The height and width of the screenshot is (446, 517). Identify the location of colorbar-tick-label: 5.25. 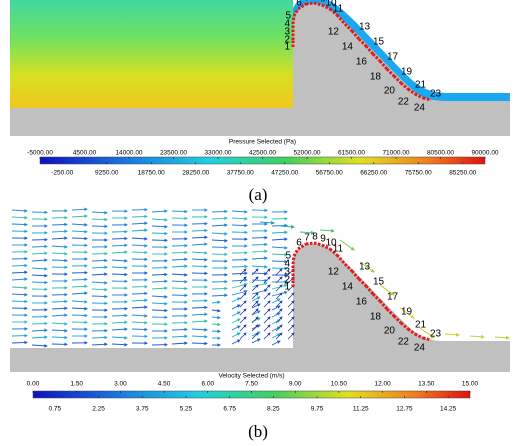
(186, 409).